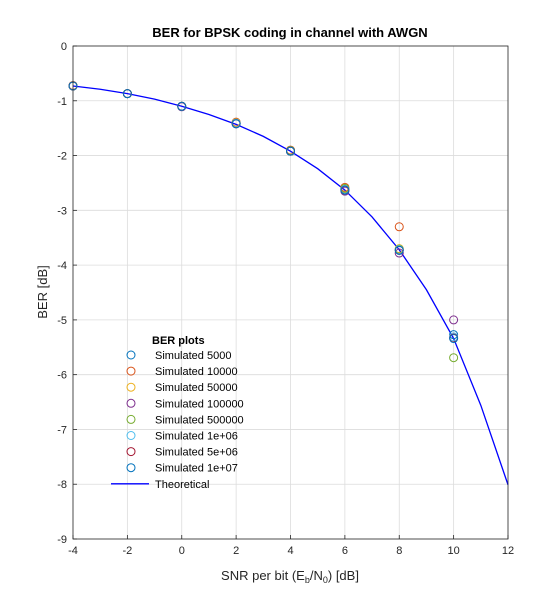 The width and height of the screenshot is (560, 605). What do you see at coordinates (316, 575) in the screenshot?
I see `x-axis-label-mid: /N` at bounding box center [316, 575].